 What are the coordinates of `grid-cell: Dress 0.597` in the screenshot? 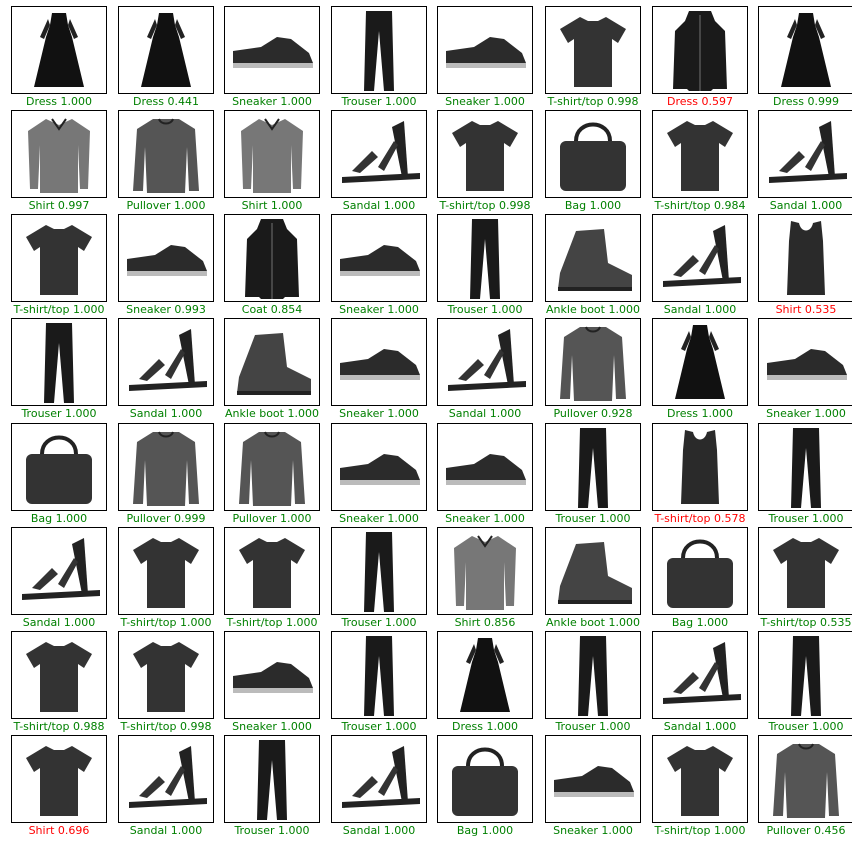 It's located at (700, 58).